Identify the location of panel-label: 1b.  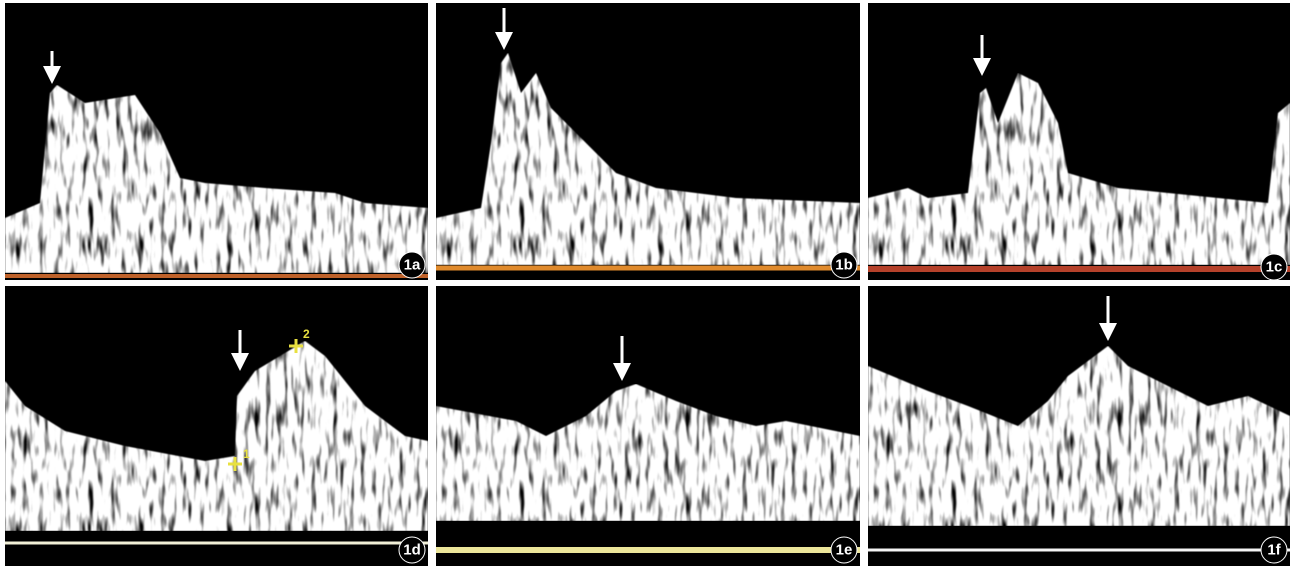
(844, 265).